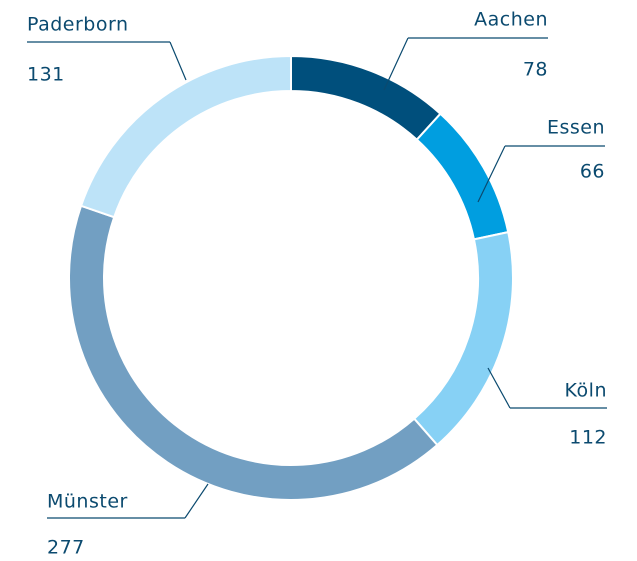 The height and width of the screenshot is (561, 637). What do you see at coordinates (588, 438) in the screenshot?
I see `value-label: 112` at bounding box center [588, 438].